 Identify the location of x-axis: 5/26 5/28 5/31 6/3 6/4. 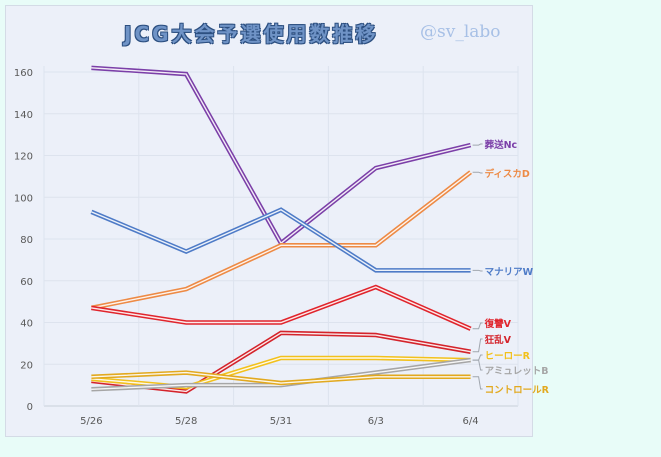
(279, 421).